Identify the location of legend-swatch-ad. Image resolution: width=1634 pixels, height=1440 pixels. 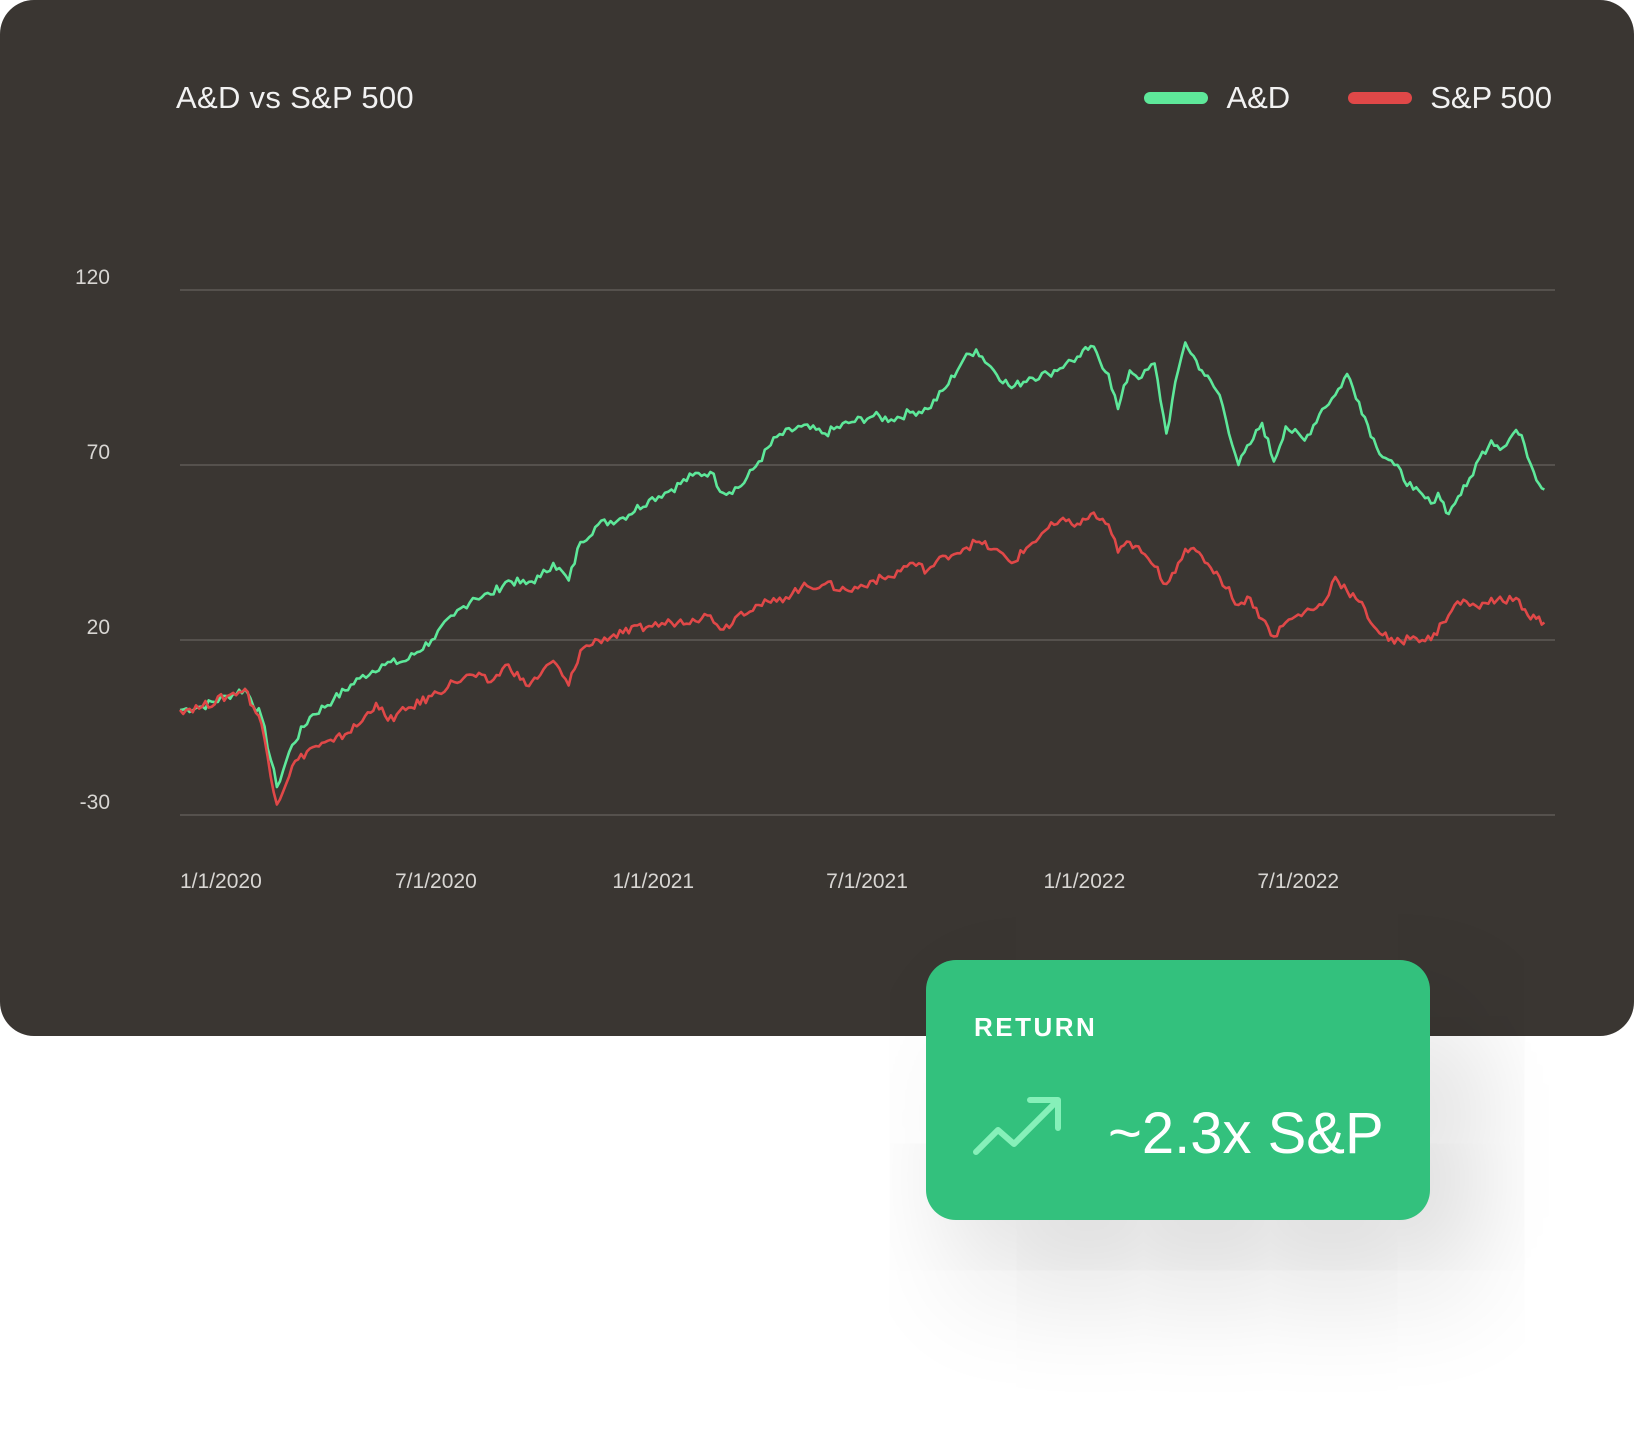
(1176, 98).